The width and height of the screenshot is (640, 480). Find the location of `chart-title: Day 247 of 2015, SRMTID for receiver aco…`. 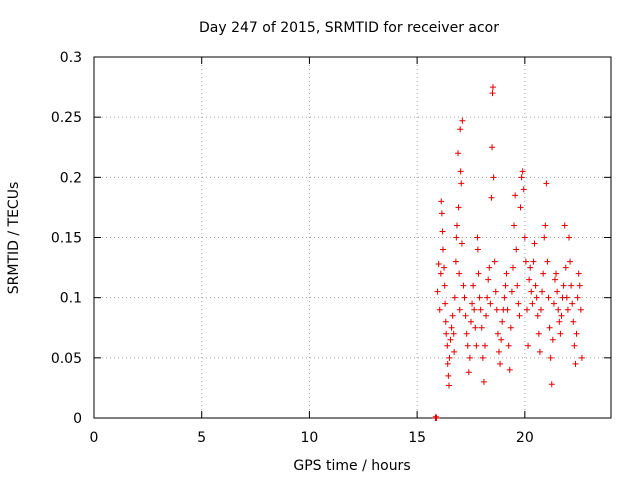

chart-title: Day 247 of 2015, SRMTID for receiver aco… is located at coordinates (349, 28).